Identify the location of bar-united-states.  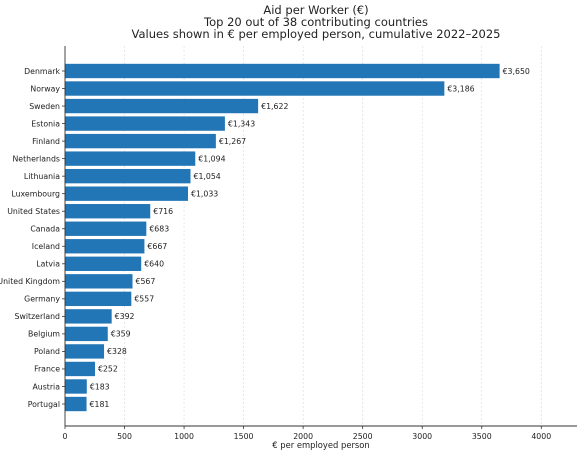
(108, 211).